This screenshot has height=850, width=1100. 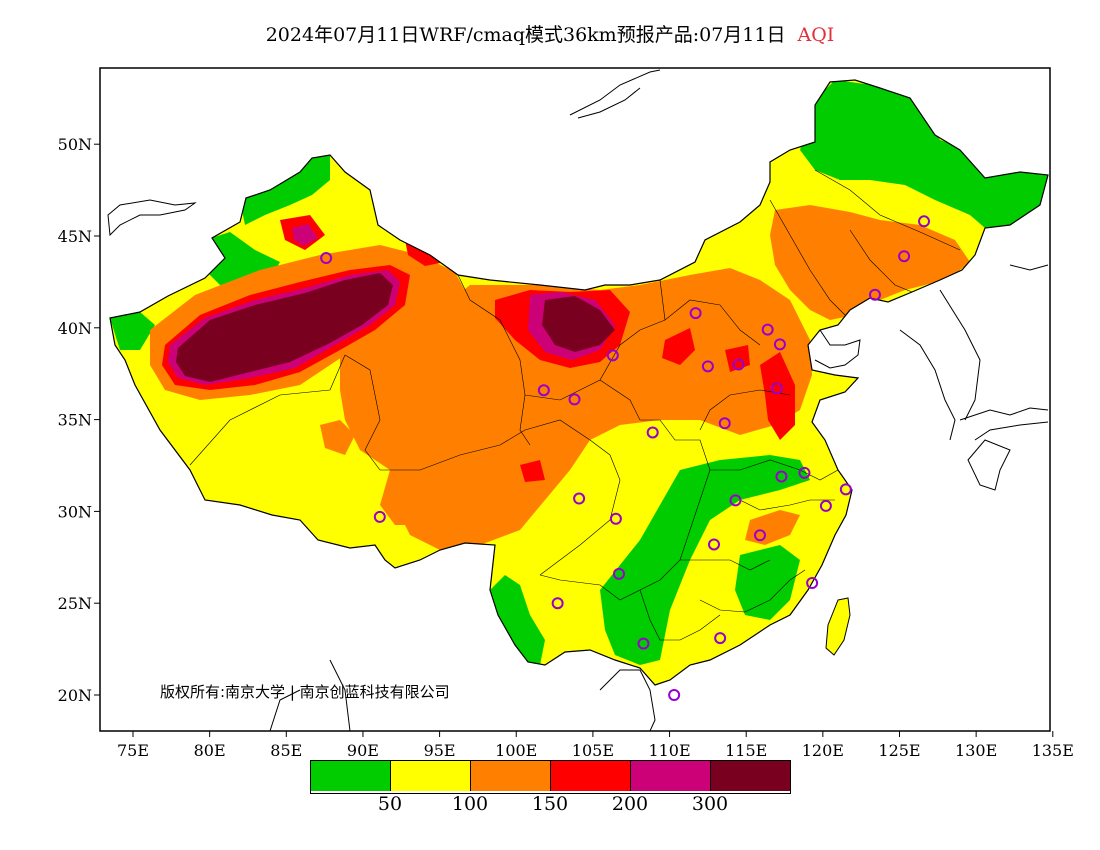 What do you see at coordinates (578, 324) in the screenshot?
I see `zone-hazardous-alxa` at bounding box center [578, 324].